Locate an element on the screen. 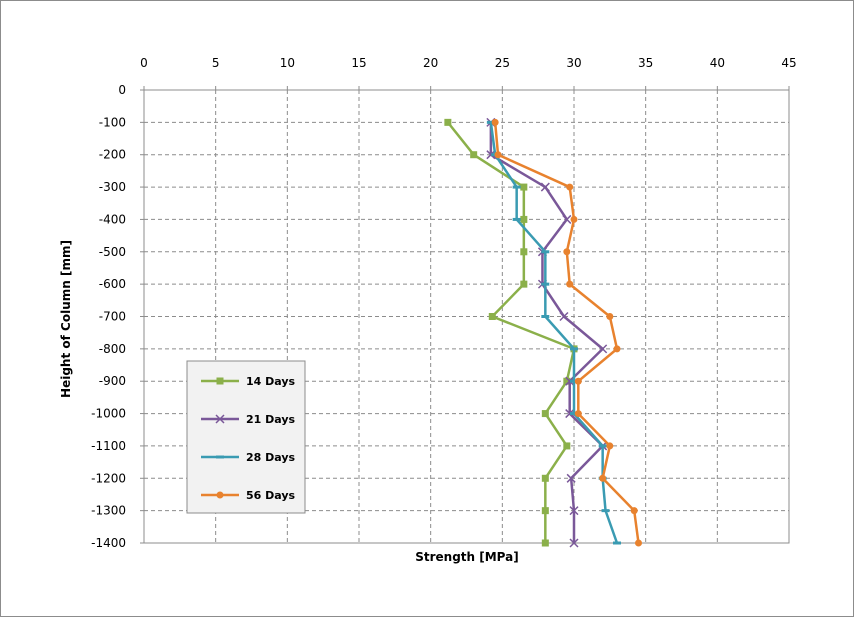 The height and width of the screenshot is (618, 854). legend-label: 28 Days is located at coordinates (271, 457).